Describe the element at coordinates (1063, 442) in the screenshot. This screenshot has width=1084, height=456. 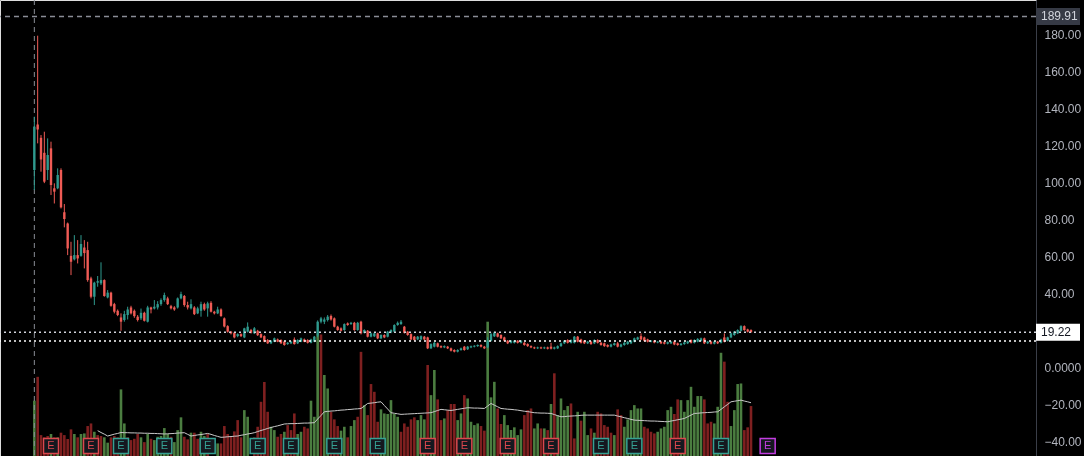
I see `y-tick-label: −40.00` at that location.